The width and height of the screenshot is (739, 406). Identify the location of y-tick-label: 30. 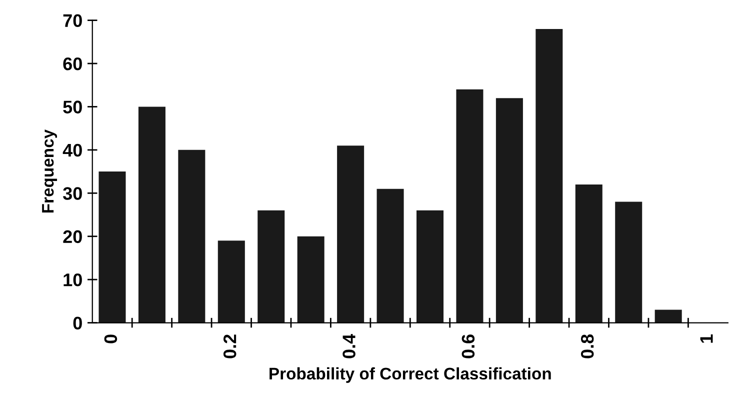
(72, 193).